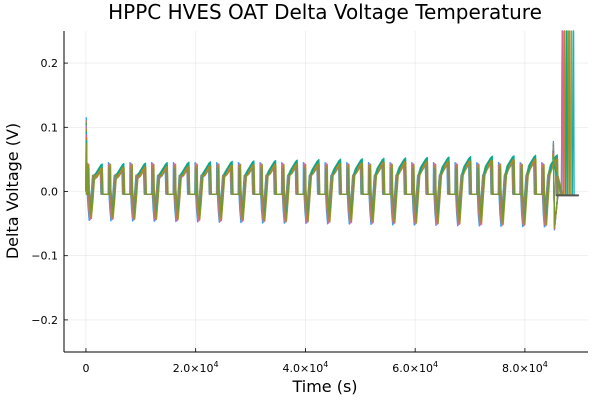 The width and height of the screenshot is (600, 400). I want to click on y-tick-label: 0.0, so click(50, 192).